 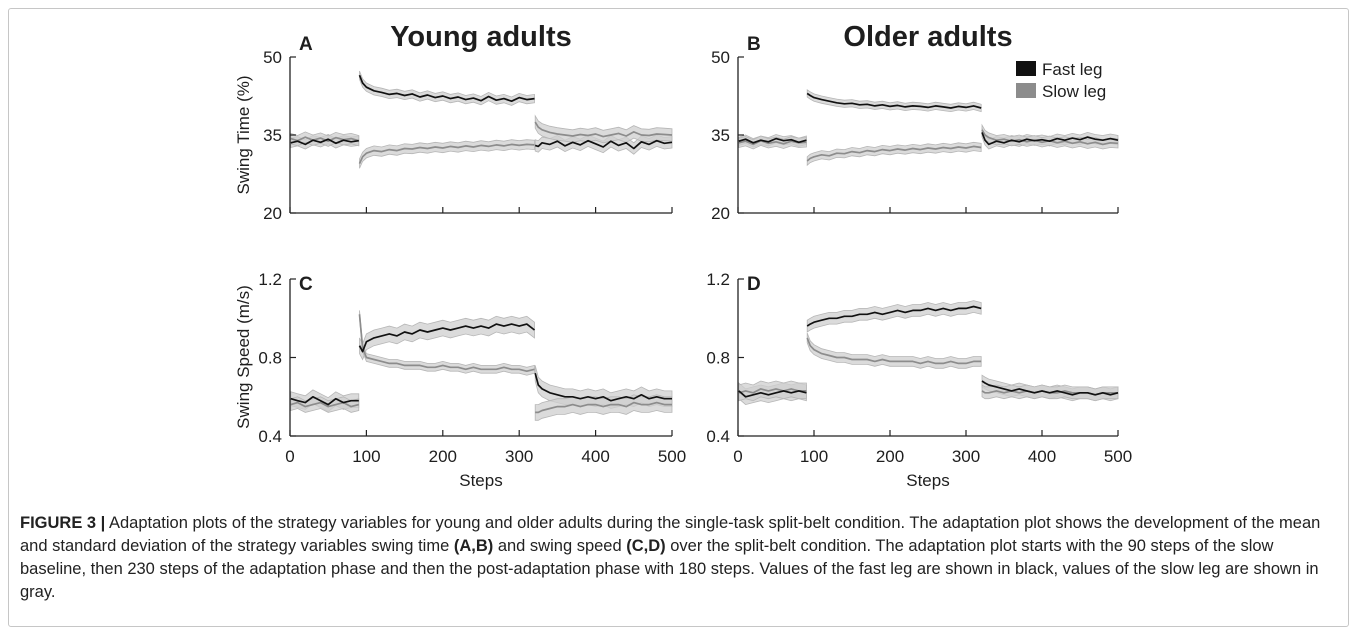 I want to click on slow-leg-sd-band-adaptation, so click(x=447, y=154).